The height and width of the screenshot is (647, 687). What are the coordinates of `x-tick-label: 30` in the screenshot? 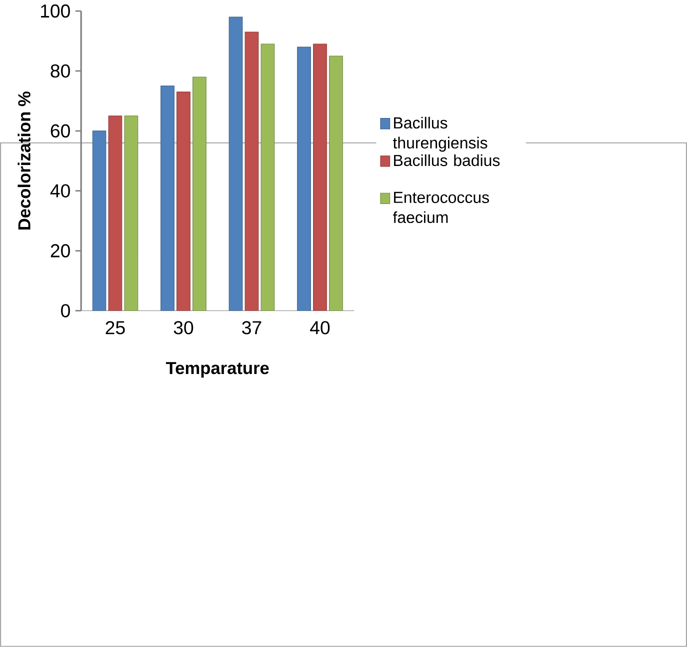 It's located at (184, 327).